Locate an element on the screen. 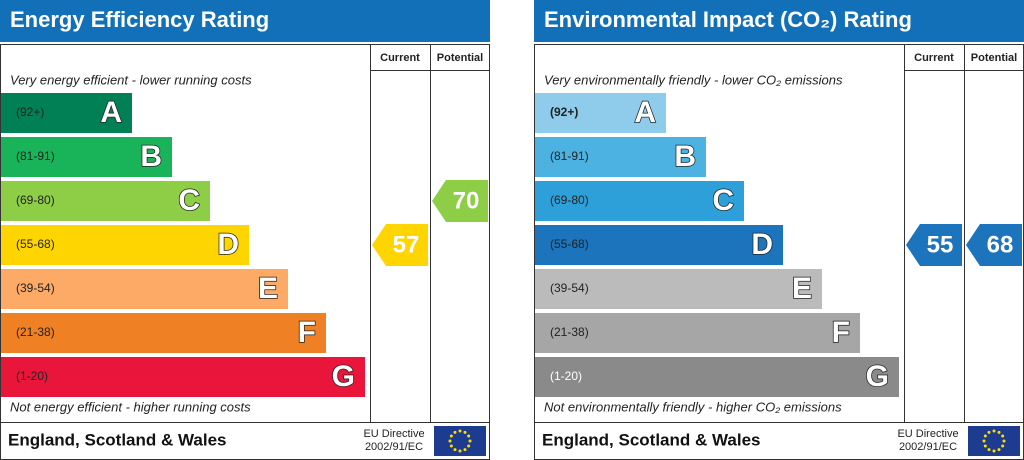  panel-title: Environmental Impact (CO₂) Rating is located at coordinates (728, 19).